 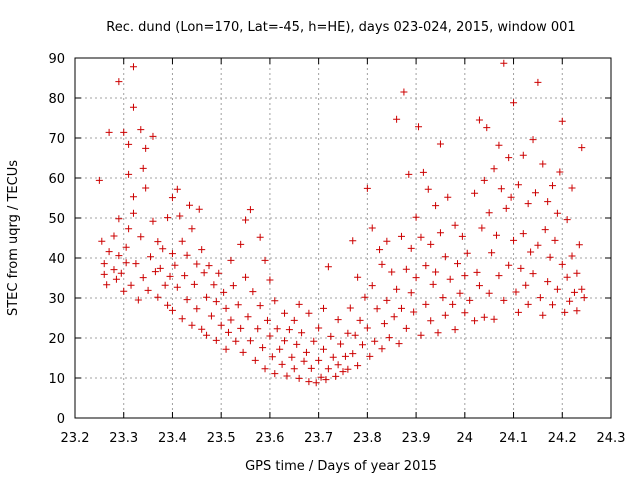 What do you see at coordinates (123, 438) in the screenshot?
I see `x-tick-label: 23.3` at bounding box center [123, 438].